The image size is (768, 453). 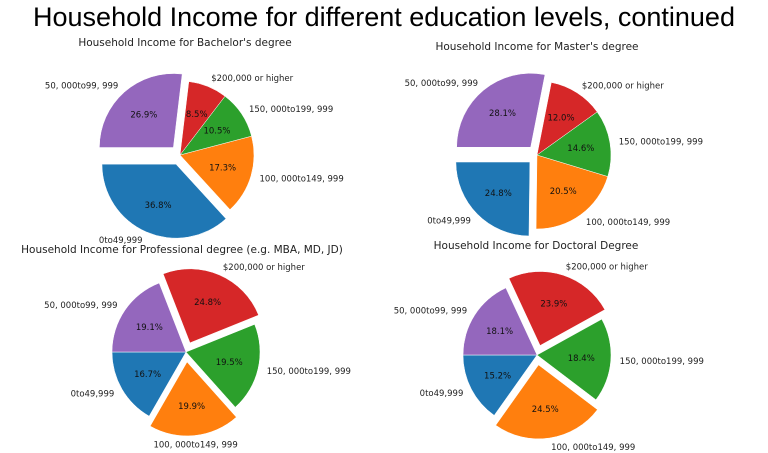 What do you see at coordinates (563, 192) in the screenshot?
I see `slice-percent-100-000to149-999: 20.5%` at bounding box center [563, 192].